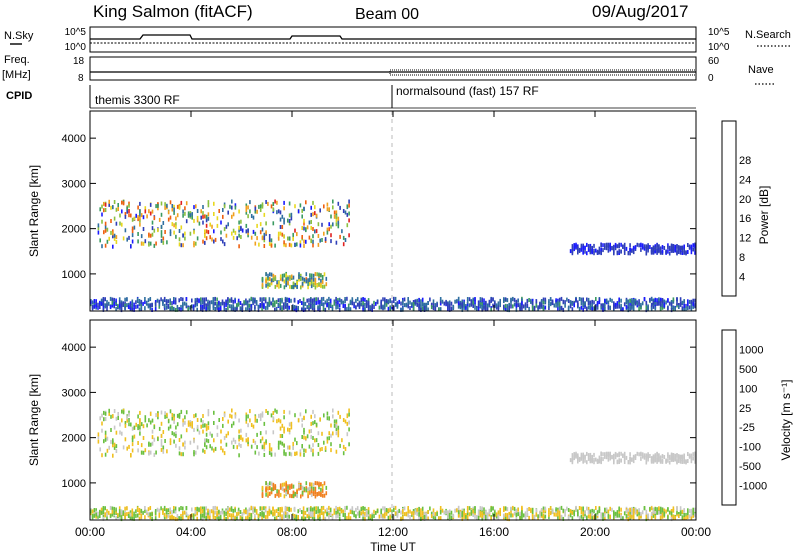 The width and height of the screenshot is (800, 554). Describe the element at coordinates (19, 36) in the screenshot. I see `nsky-label: N.Sky` at that location.